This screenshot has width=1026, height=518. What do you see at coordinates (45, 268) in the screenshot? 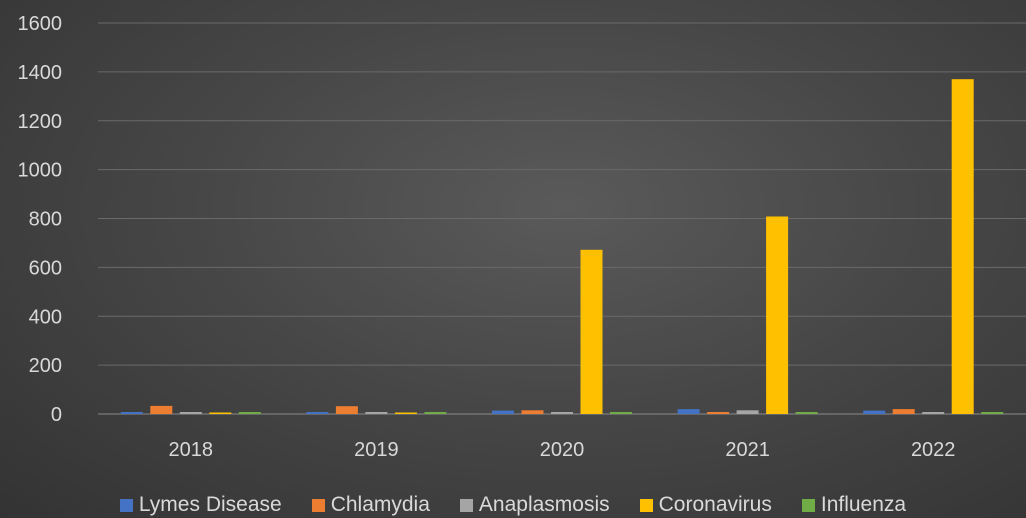
I see `y-tick-label: 600` at bounding box center [45, 268].